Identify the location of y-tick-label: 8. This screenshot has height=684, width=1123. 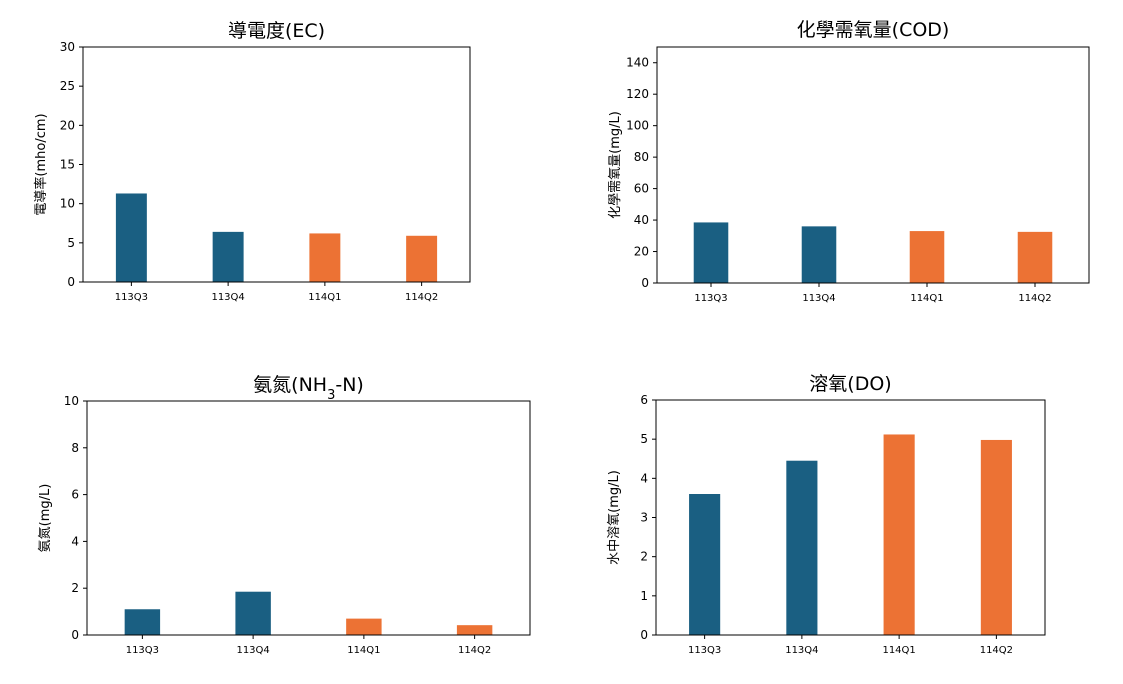
(75, 448).